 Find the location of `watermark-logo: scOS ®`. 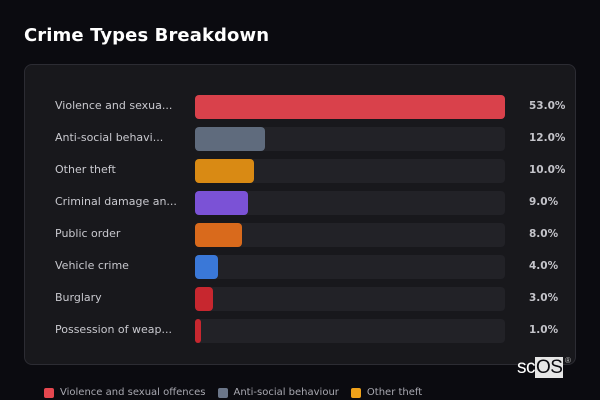

watermark-logo: scOS ® is located at coordinates (544, 367).